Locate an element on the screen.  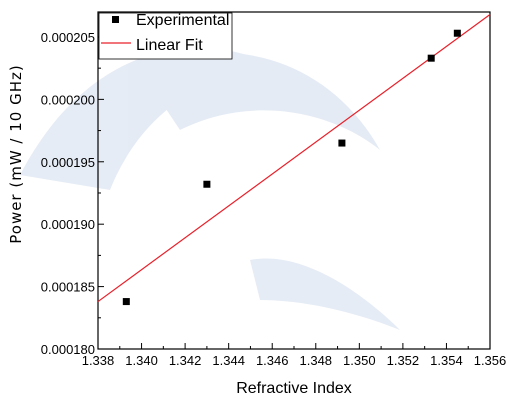
x-tick-label: 1.338 is located at coordinates (98, 360).